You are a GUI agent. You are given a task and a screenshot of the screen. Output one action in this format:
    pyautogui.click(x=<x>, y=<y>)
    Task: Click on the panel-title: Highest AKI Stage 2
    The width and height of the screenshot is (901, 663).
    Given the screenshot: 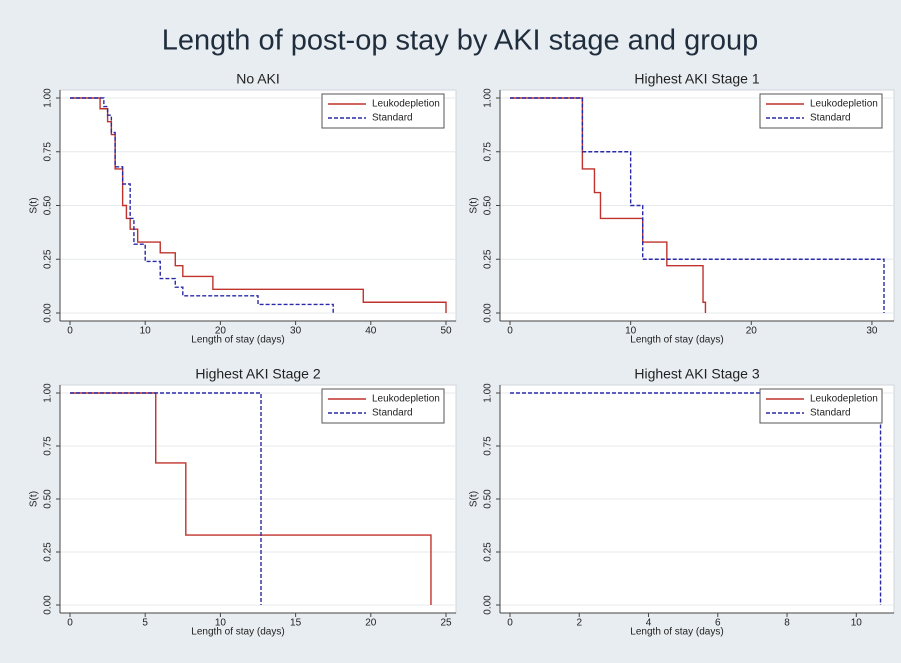 What is the action you would take?
    pyautogui.click(x=258, y=374)
    